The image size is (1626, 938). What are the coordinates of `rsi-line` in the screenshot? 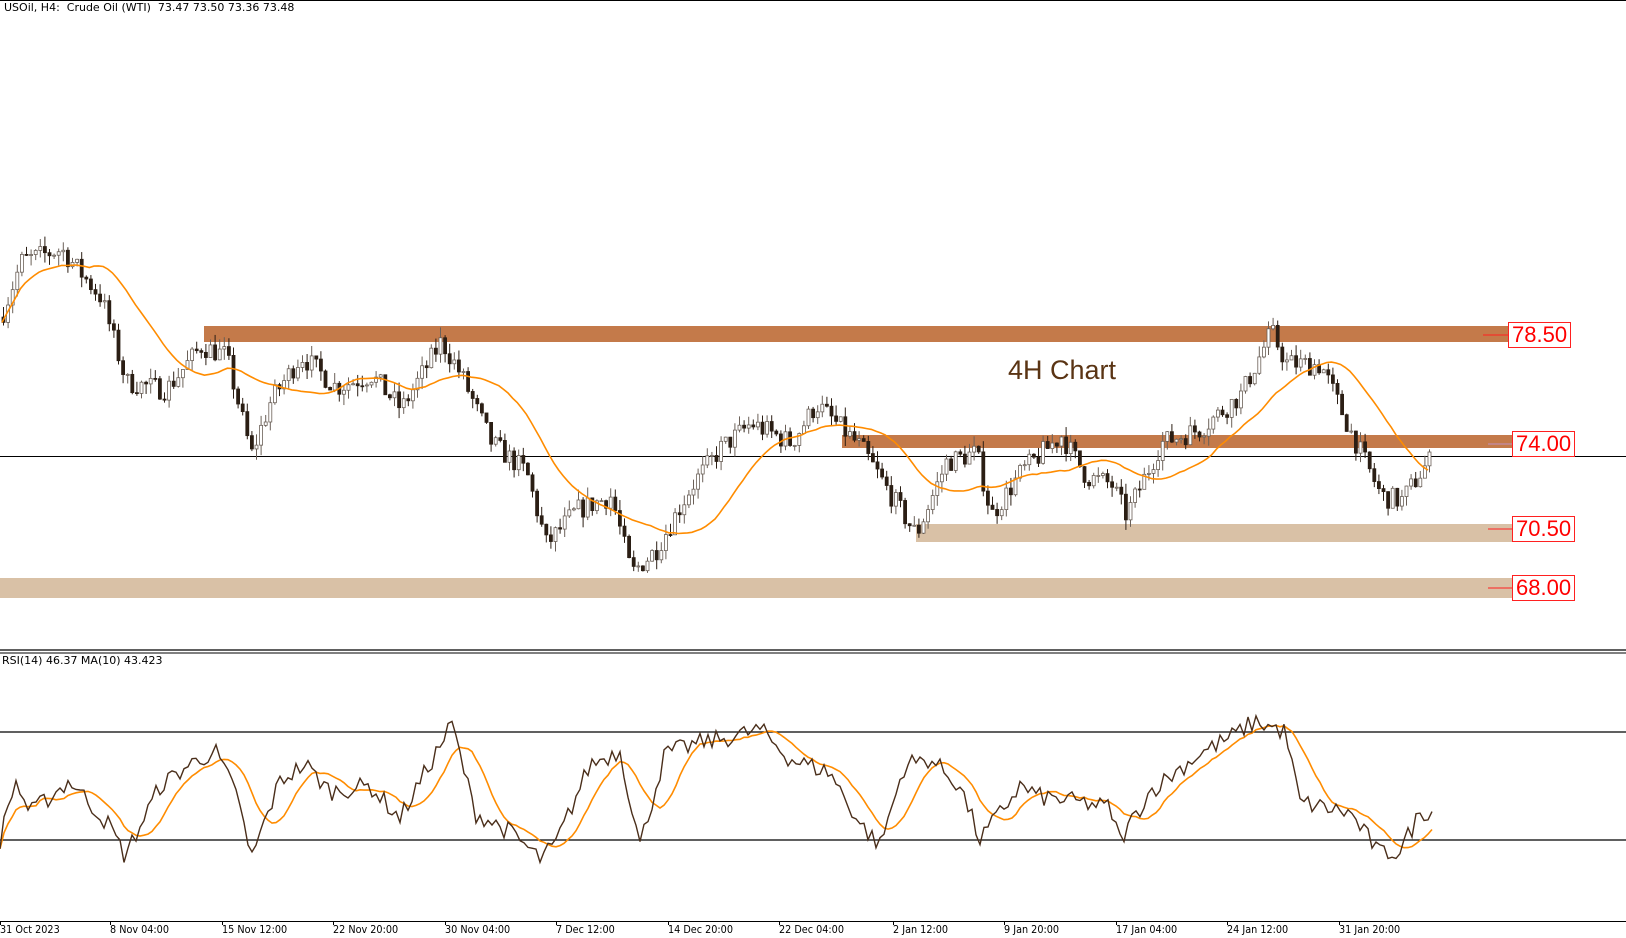 It's located at (716, 789).